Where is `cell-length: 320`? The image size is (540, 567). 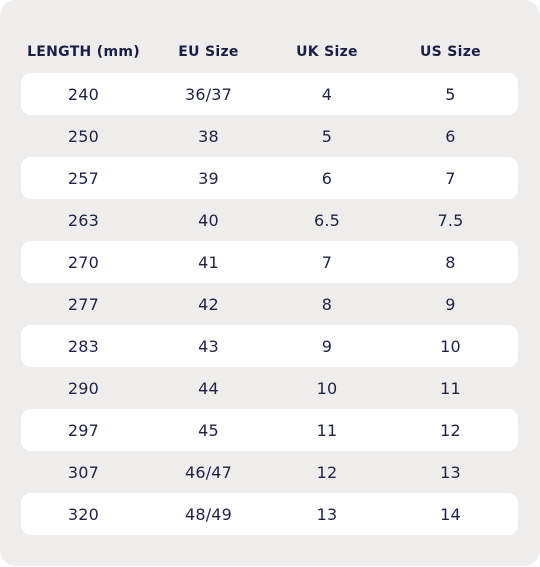
cell-length: 320 is located at coordinates (83, 514).